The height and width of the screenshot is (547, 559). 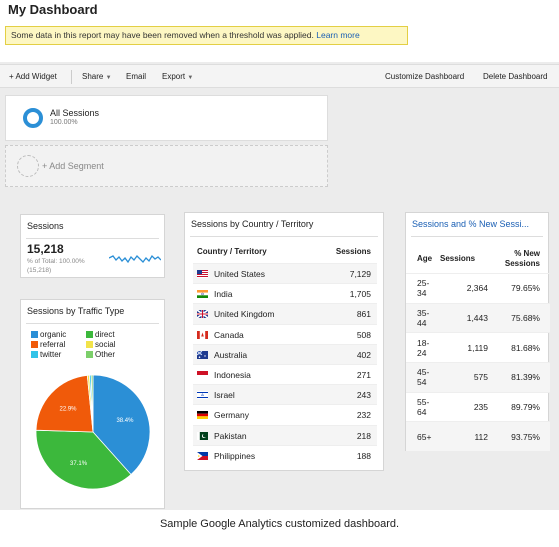 I want to click on customize-dashboard-button: Customize Dashboard, so click(x=425, y=76).